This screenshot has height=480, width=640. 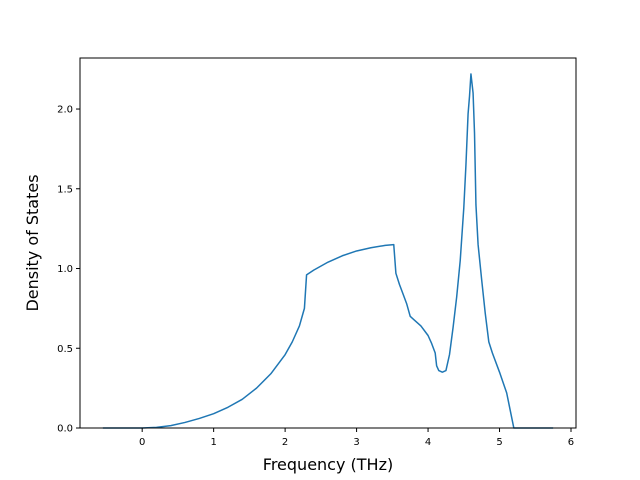 I want to click on y-tick-label: 0.0, so click(x=65, y=429).